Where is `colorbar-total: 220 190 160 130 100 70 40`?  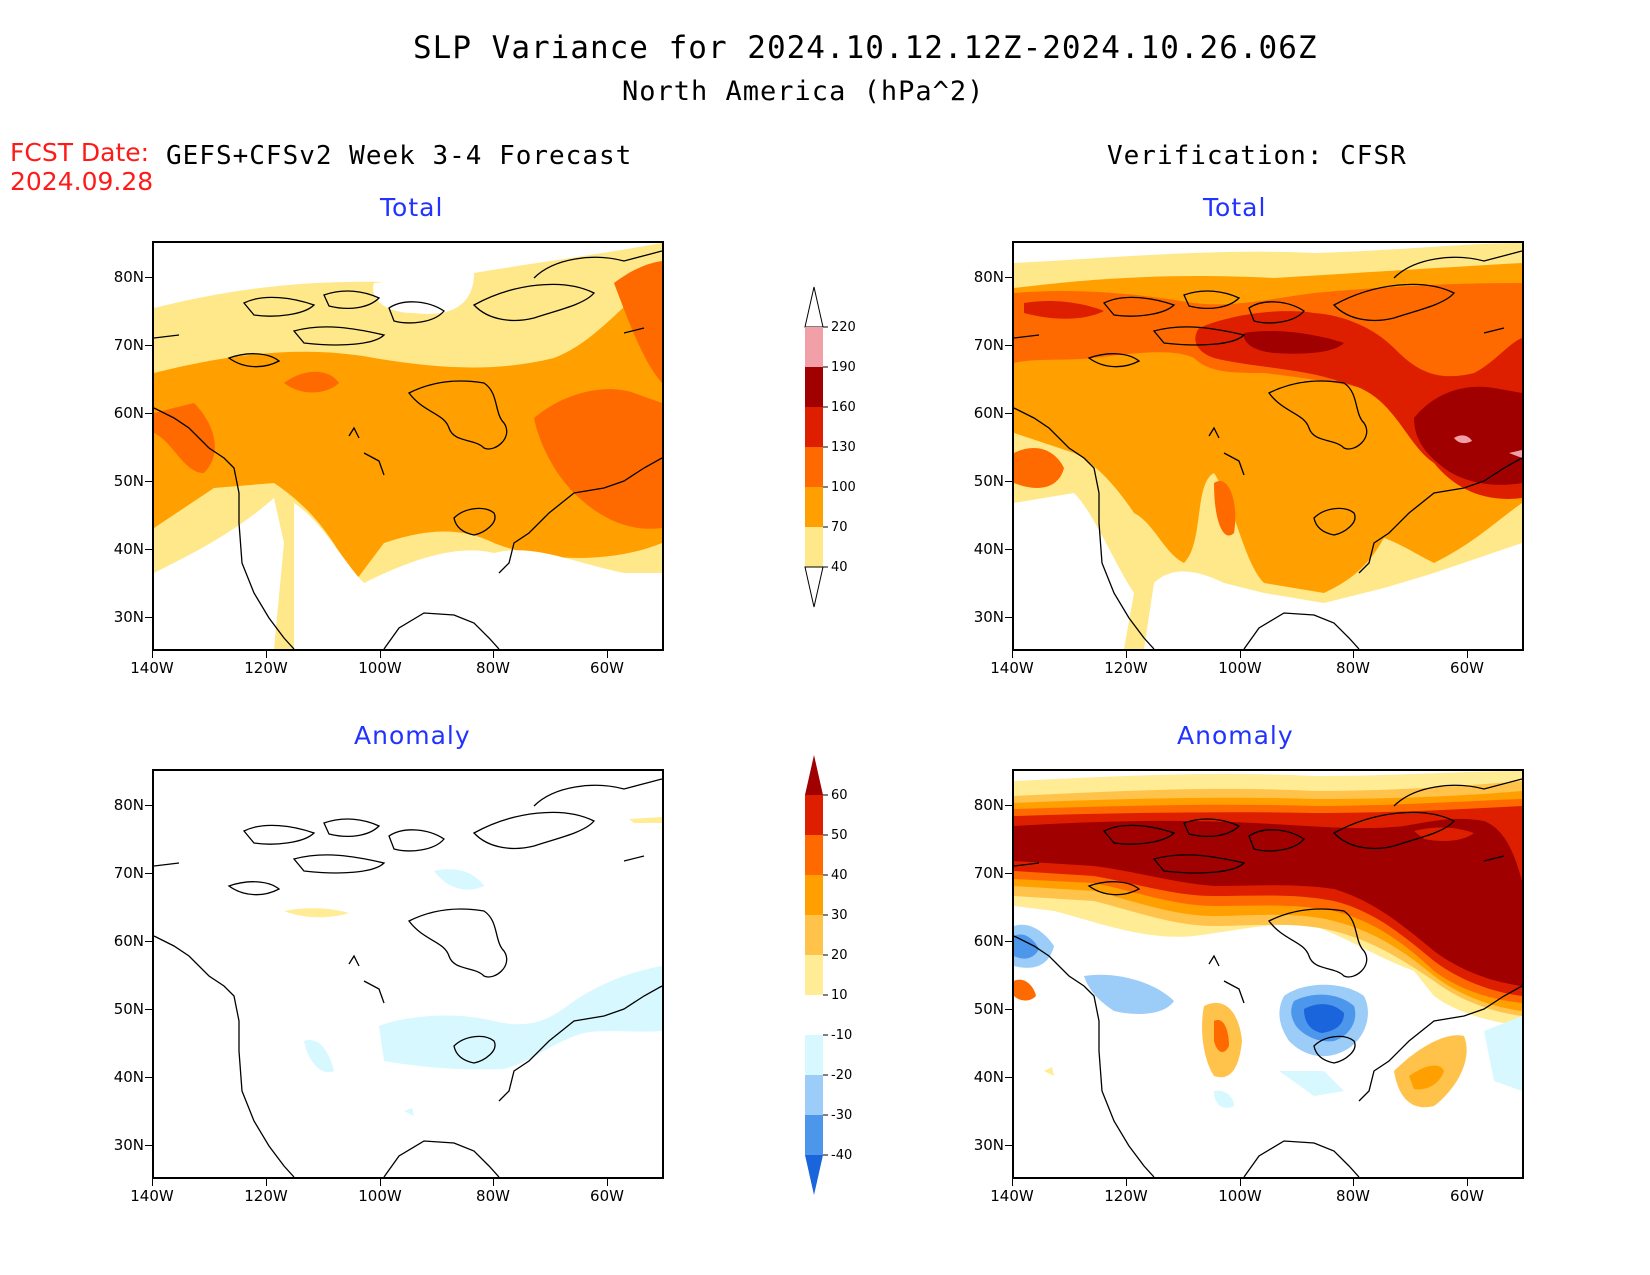
colorbar-total: 220 190 160 130 100 70 40 is located at coordinates (830, 447).